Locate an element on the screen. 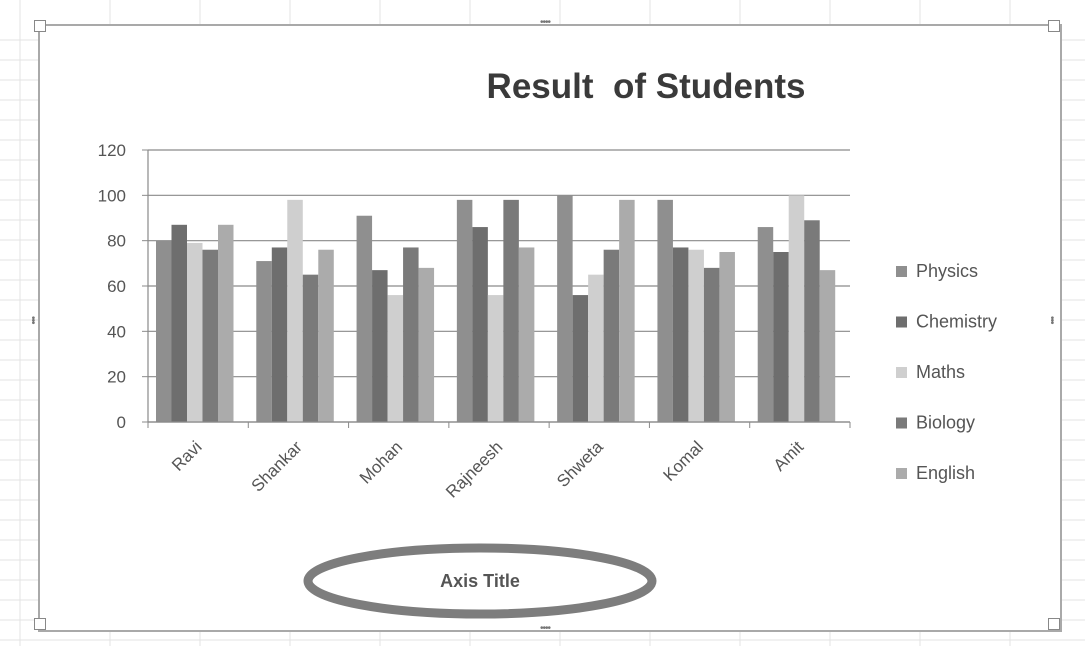  y-tick-label: 100 is located at coordinates (112, 195).